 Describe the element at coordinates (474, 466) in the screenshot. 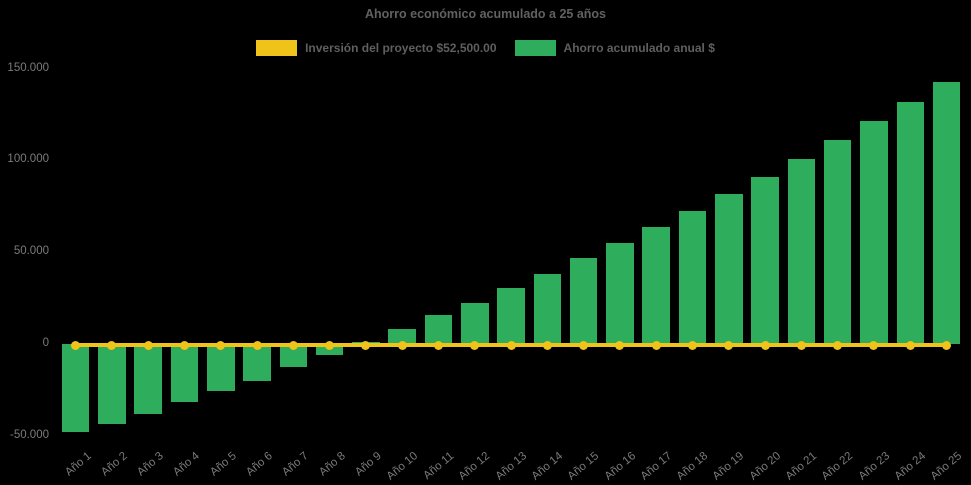

I see `x-axis-tick-label: Año 12` at that location.